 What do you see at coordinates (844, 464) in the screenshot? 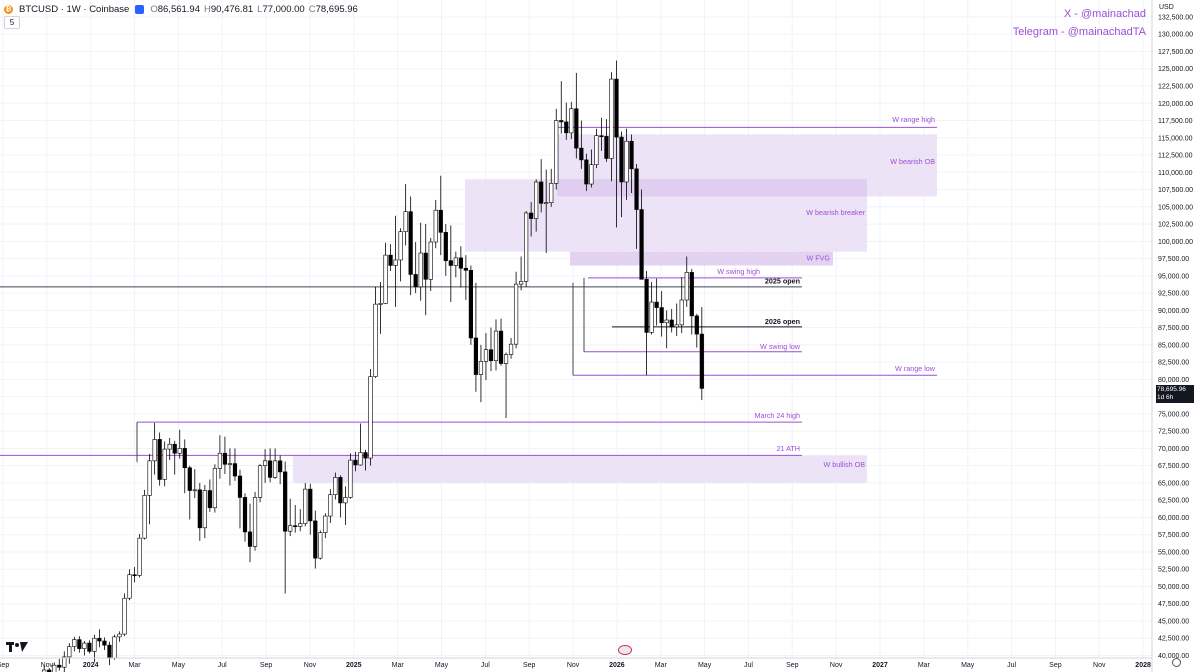
I see `annotation-label: W bullish OB` at bounding box center [844, 464].